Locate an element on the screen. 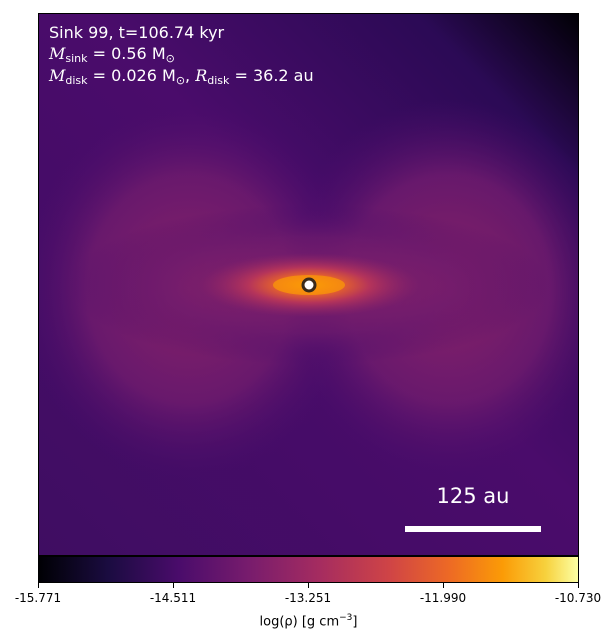 The image size is (615, 644). scale-bar is located at coordinates (473, 529).